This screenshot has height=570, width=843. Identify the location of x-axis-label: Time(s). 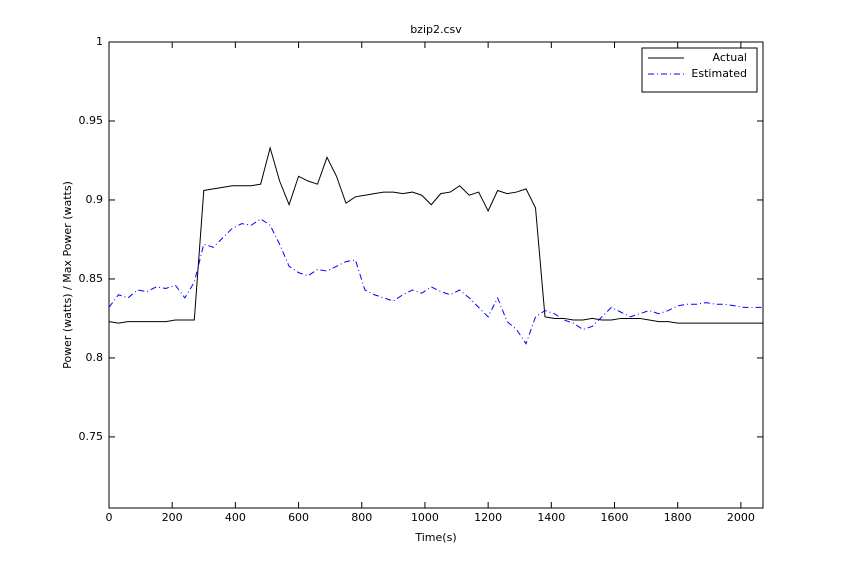
(435, 537).